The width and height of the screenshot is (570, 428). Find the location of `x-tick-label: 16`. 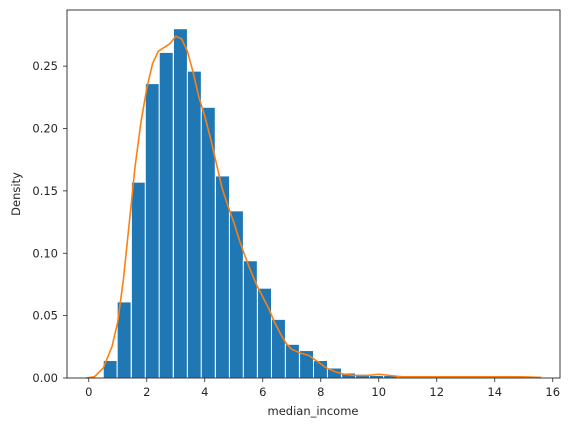

x-tick-label: 16 is located at coordinates (552, 392).